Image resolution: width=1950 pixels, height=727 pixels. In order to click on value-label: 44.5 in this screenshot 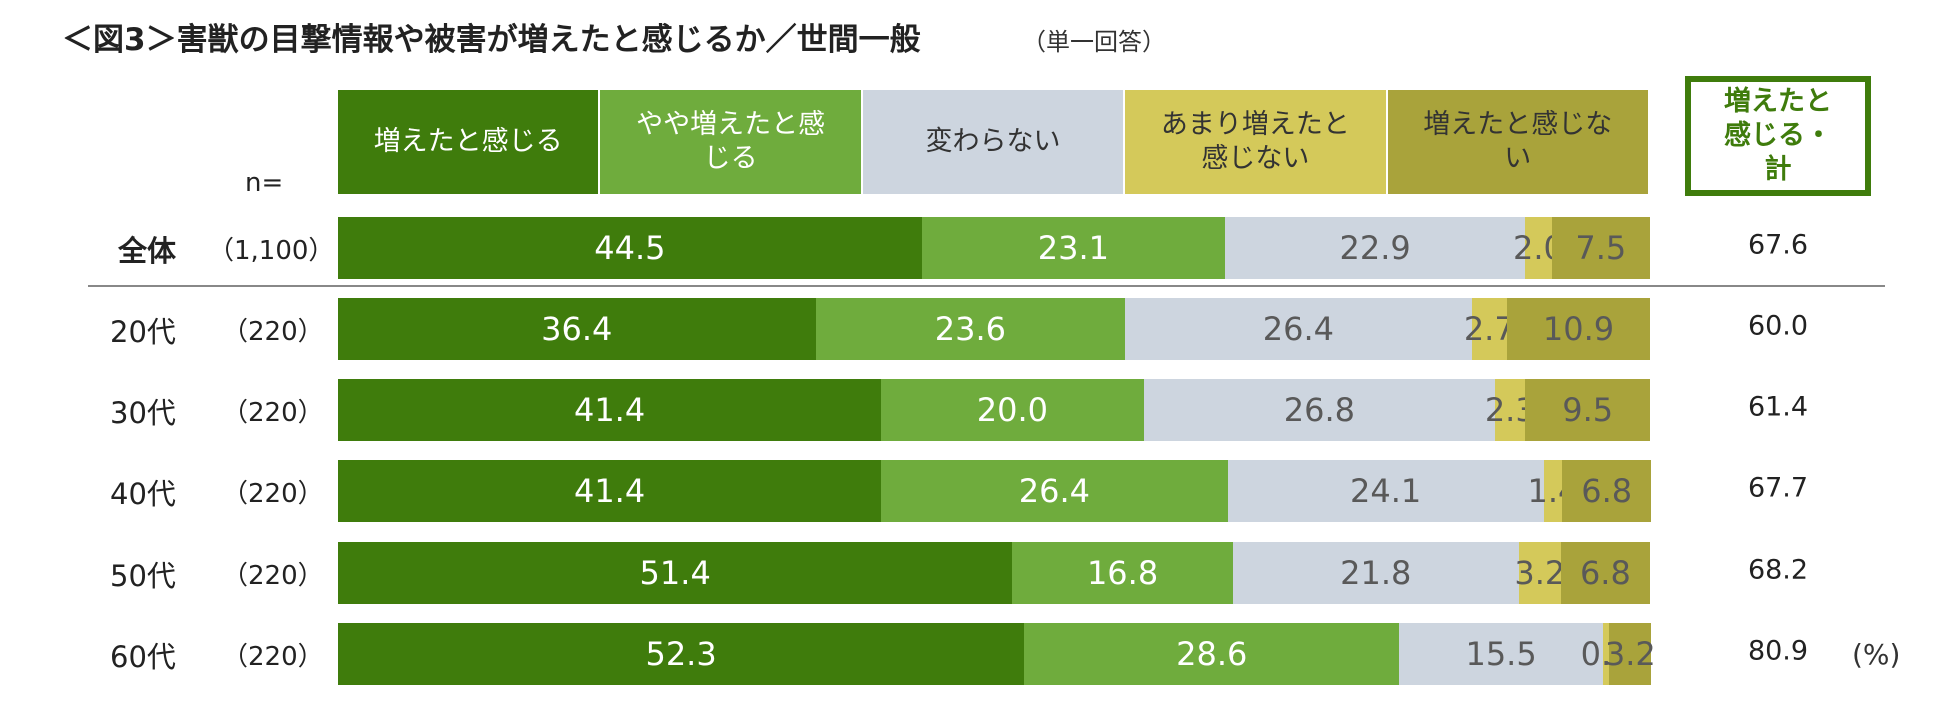, I will do `click(630, 248)`.